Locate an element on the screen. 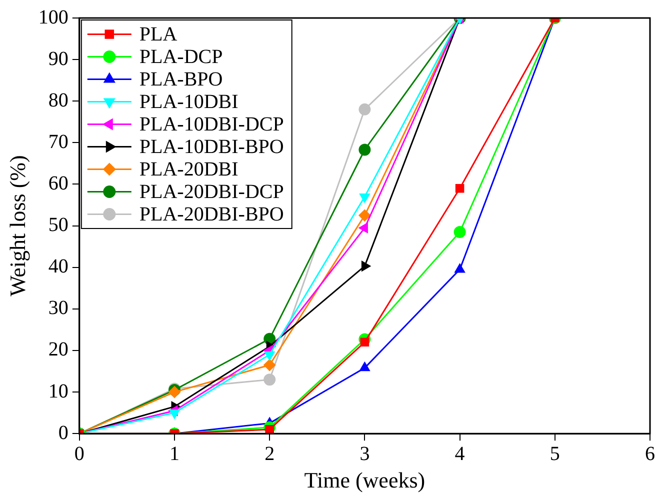 This screenshot has width=657, height=499. x-tick-label: 2 is located at coordinates (269, 453).